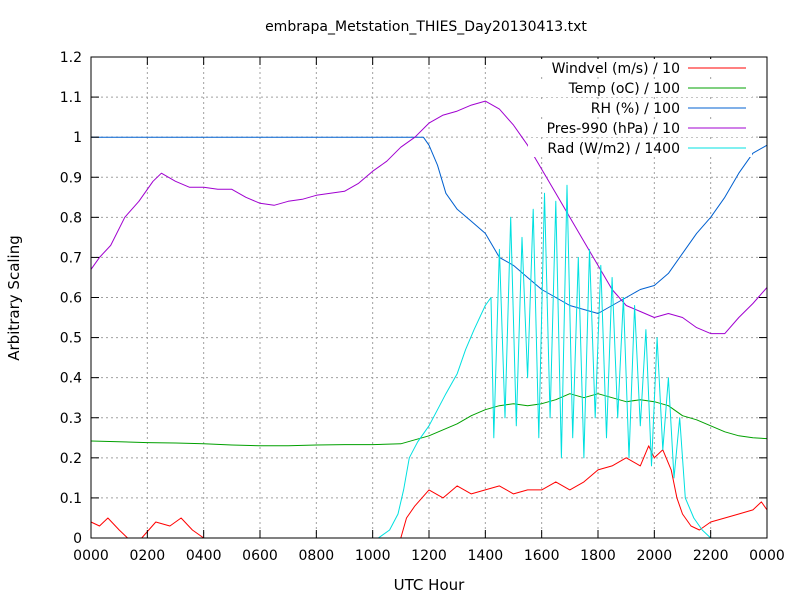 This screenshot has height=600, width=800. Describe the element at coordinates (71, 299) in the screenshot. I see `y-tick-label: 0.6` at that location.